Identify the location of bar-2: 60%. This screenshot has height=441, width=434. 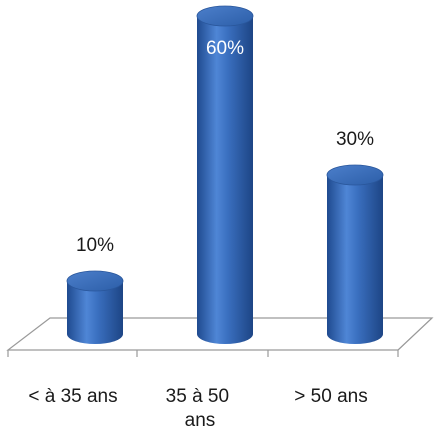
(225, 174).